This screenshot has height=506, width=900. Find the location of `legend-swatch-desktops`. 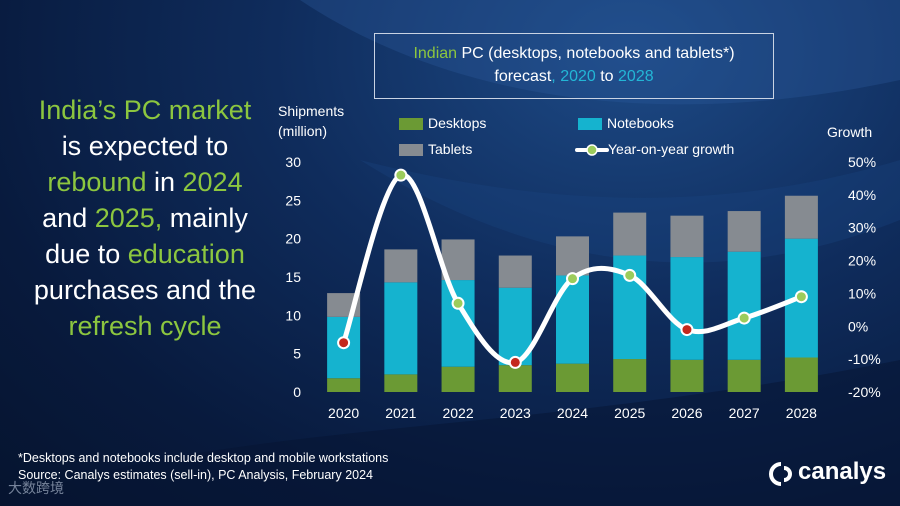

legend-swatch-desktops is located at coordinates (411, 124).